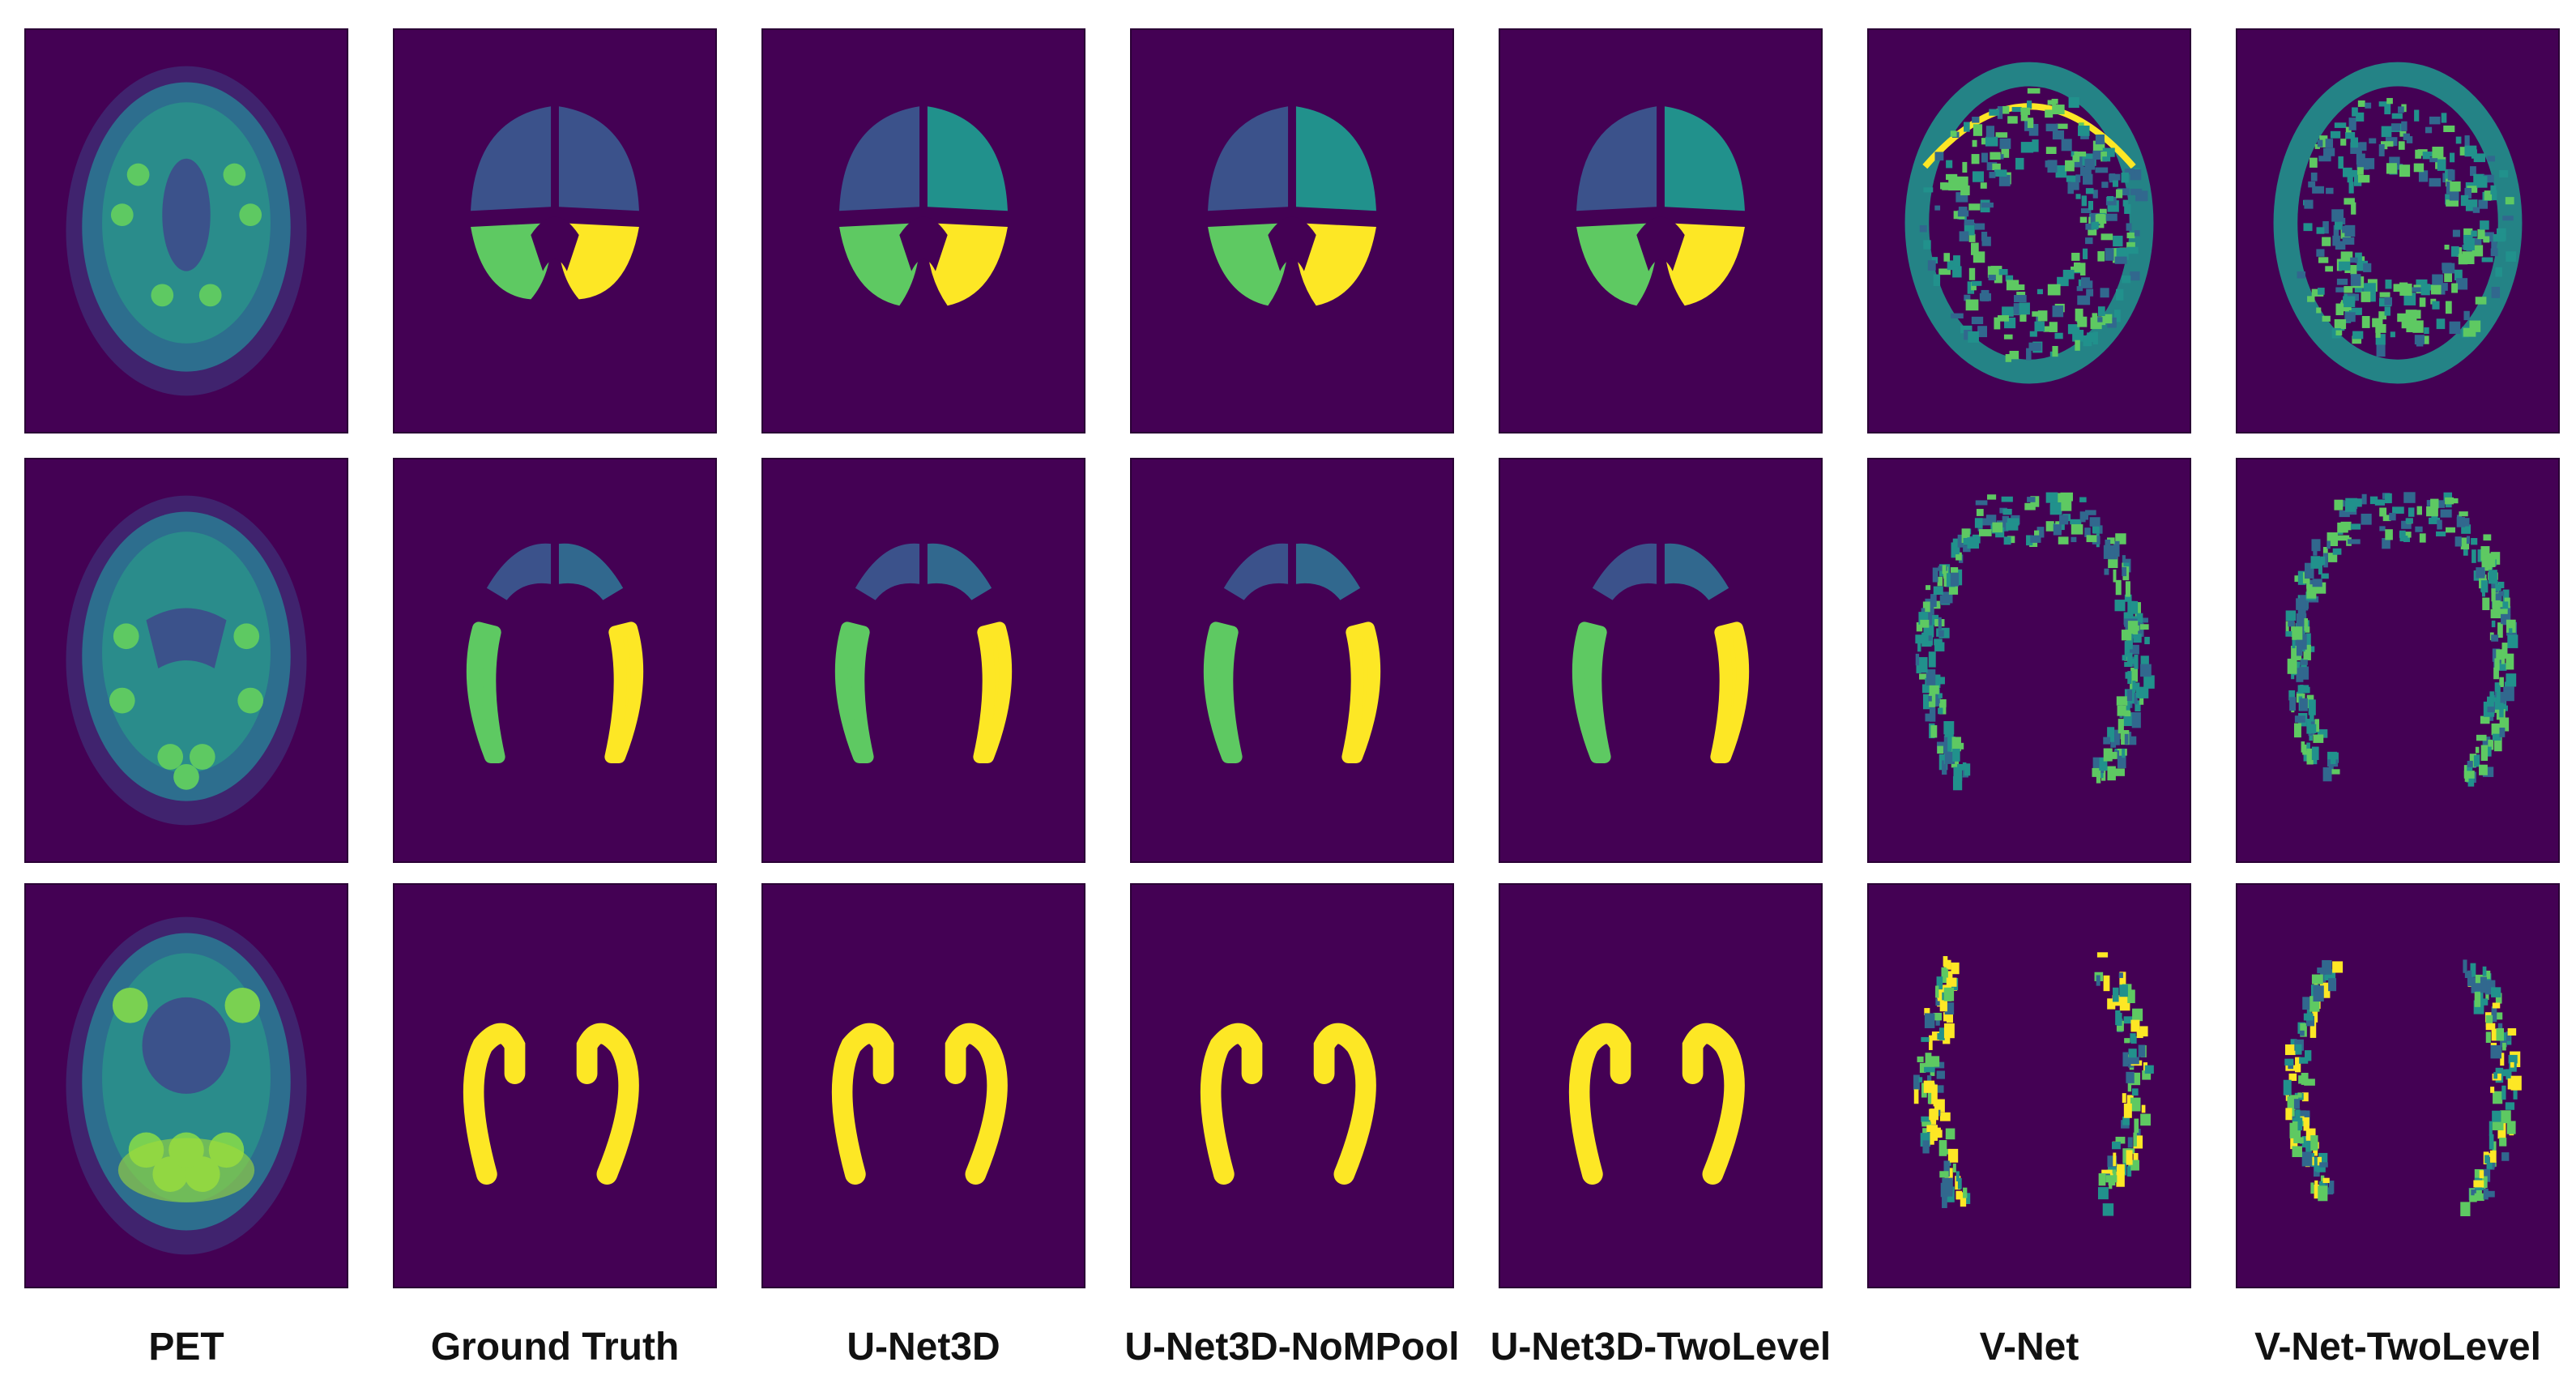 Image resolution: width=2576 pixels, height=1388 pixels. What do you see at coordinates (555, 1347) in the screenshot?
I see `caption-ground_truth: Ground Truth` at bounding box center [555, 1347].